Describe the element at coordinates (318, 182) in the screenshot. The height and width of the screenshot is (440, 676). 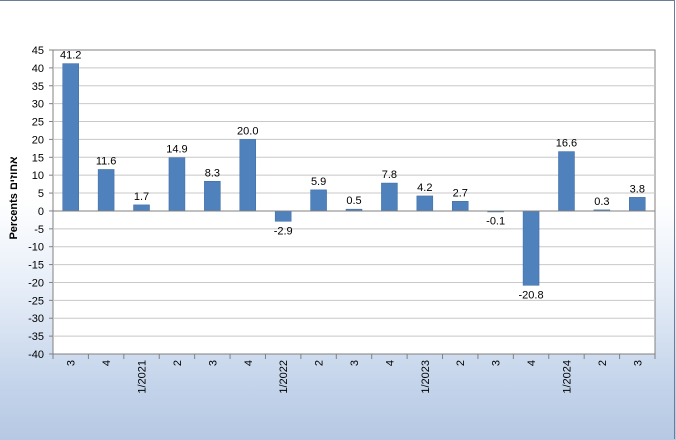
I see `data-label: 5.9` at that location.